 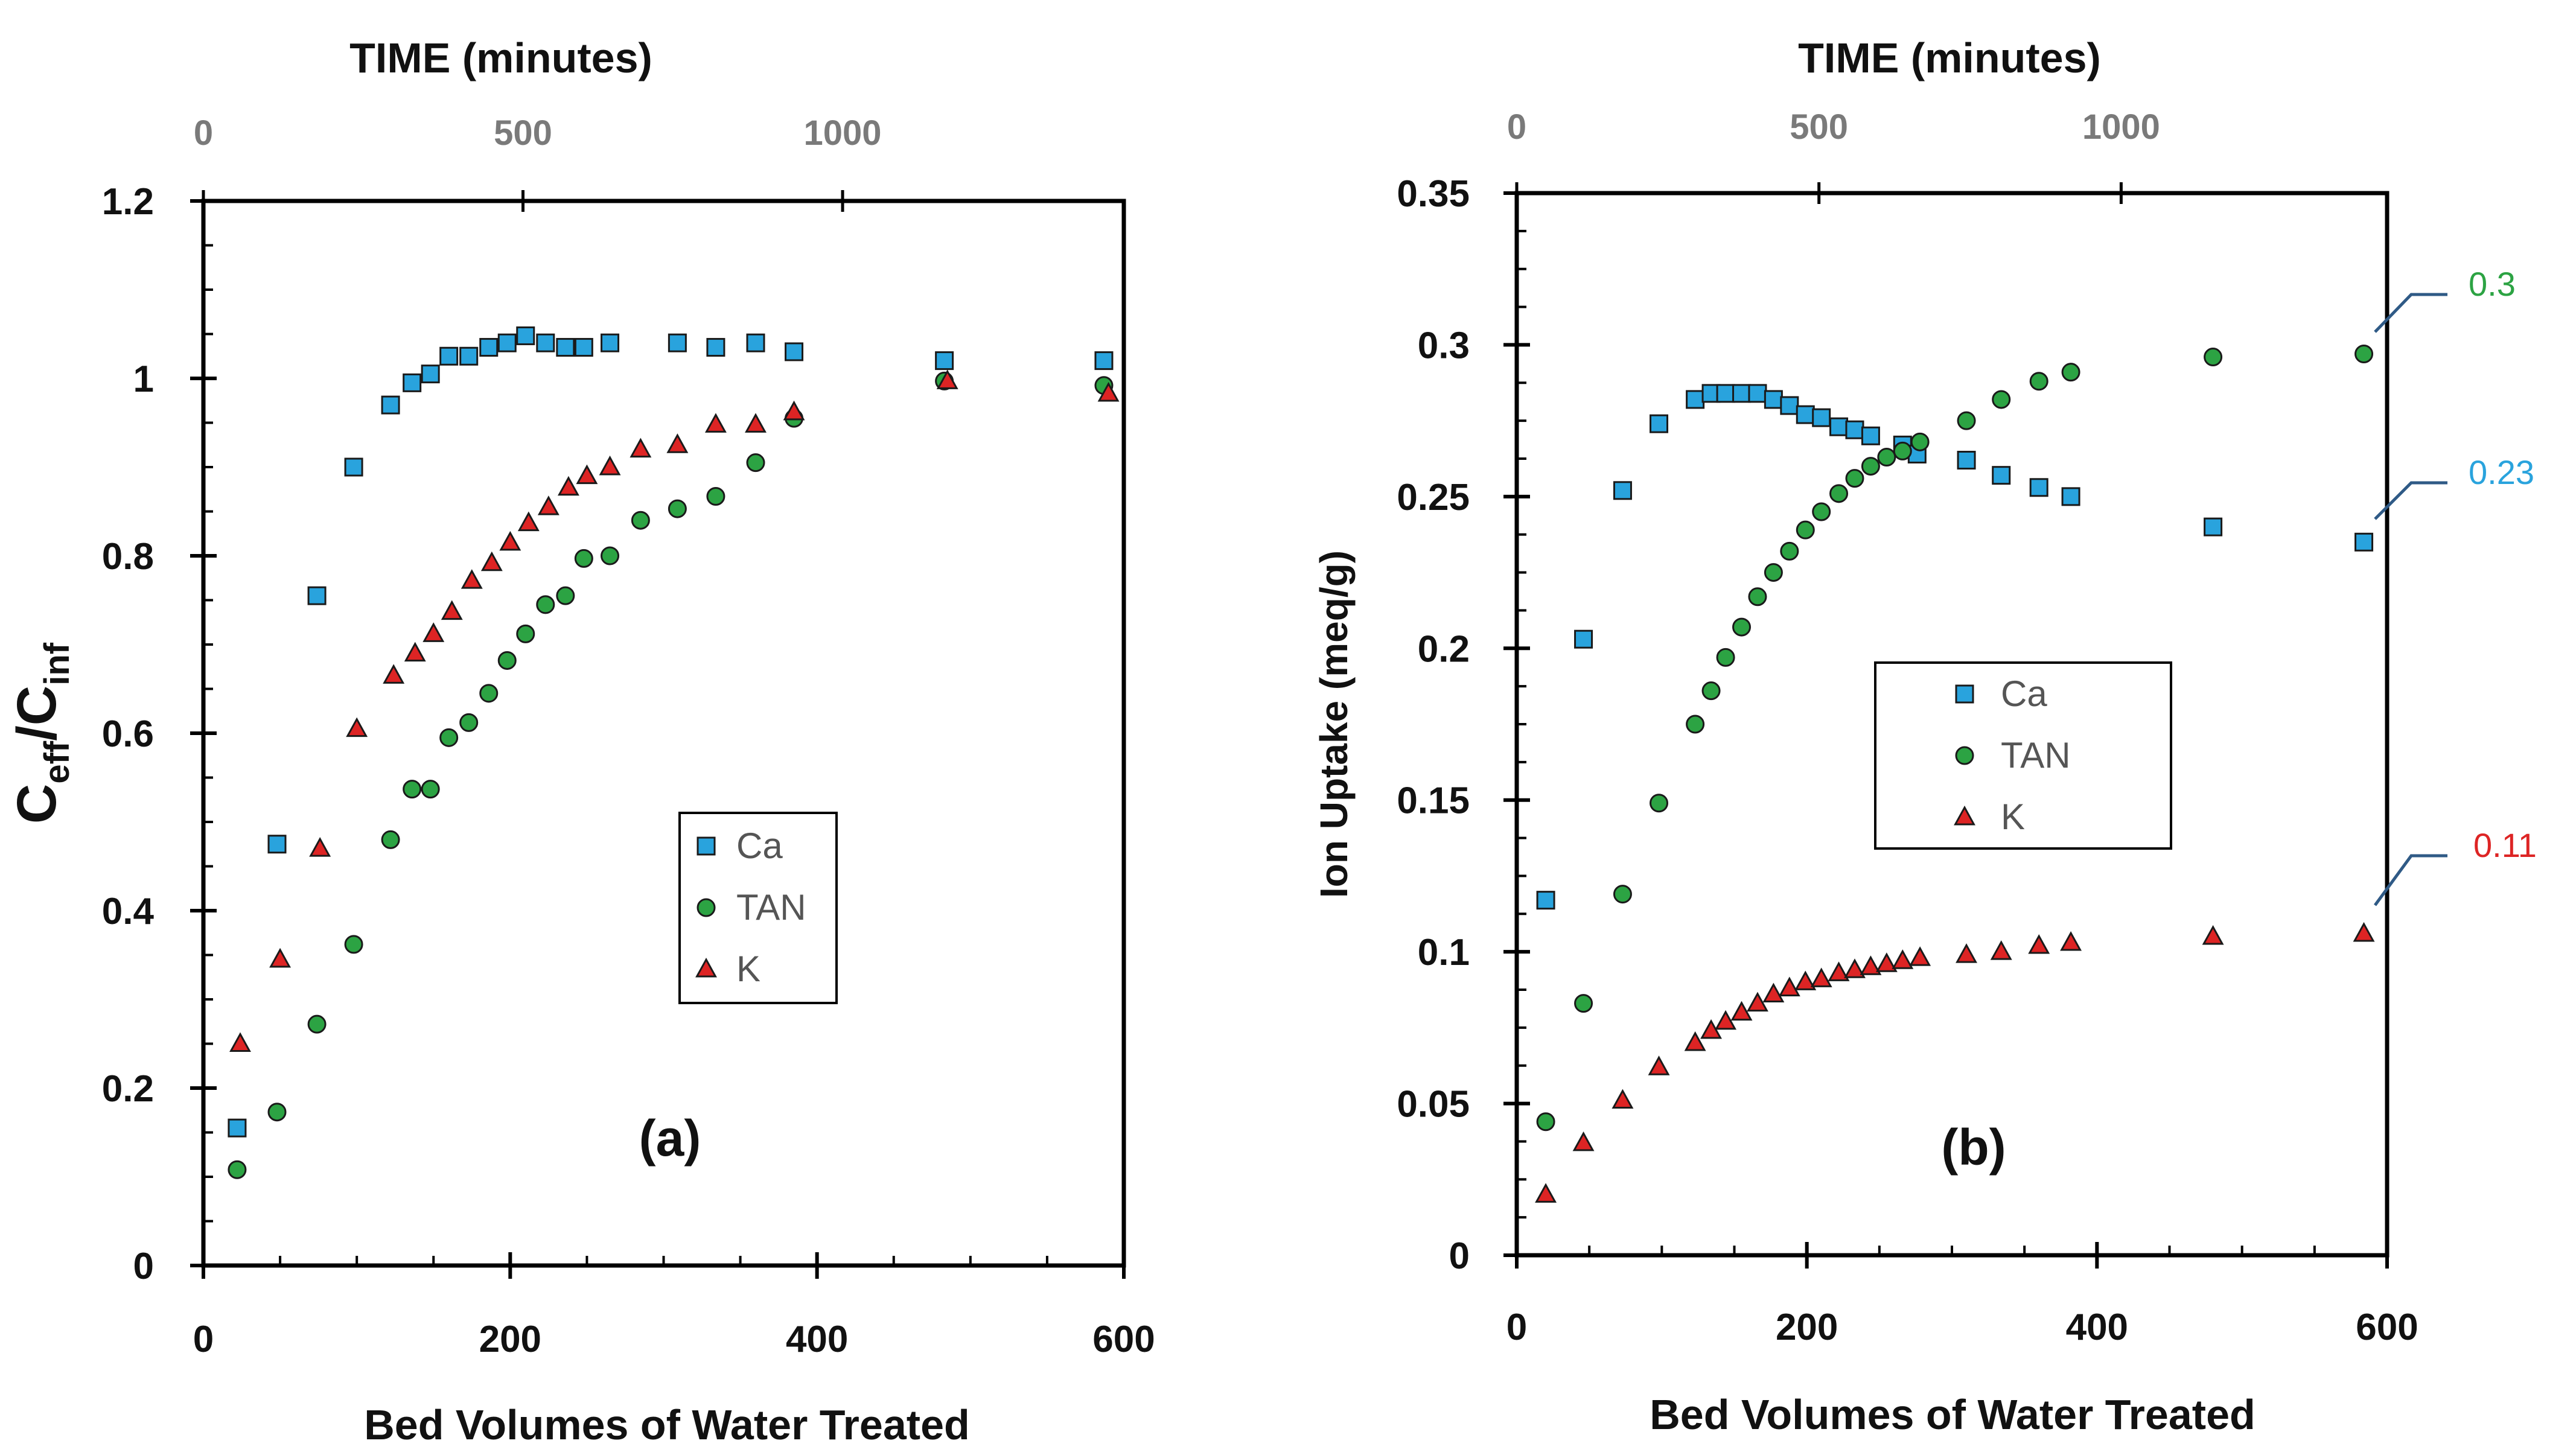 I want to click on panel-a-top-ticks: 0 500 1000, so click(x=538, y=162).